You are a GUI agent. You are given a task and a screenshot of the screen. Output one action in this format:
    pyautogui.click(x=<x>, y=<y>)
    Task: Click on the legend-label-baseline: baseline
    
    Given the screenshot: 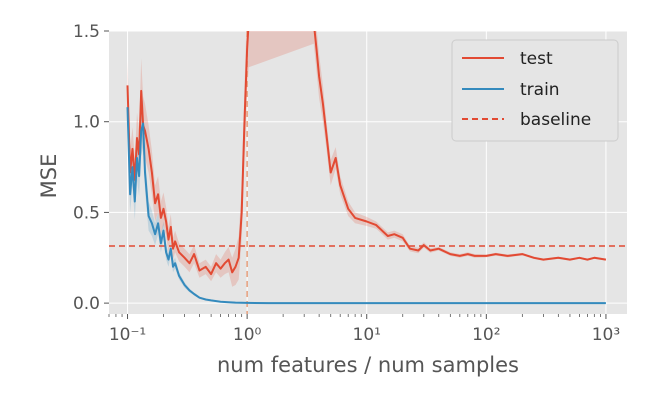 What is the action you would take?
    pyautogui.click(x=555, y=120)
    